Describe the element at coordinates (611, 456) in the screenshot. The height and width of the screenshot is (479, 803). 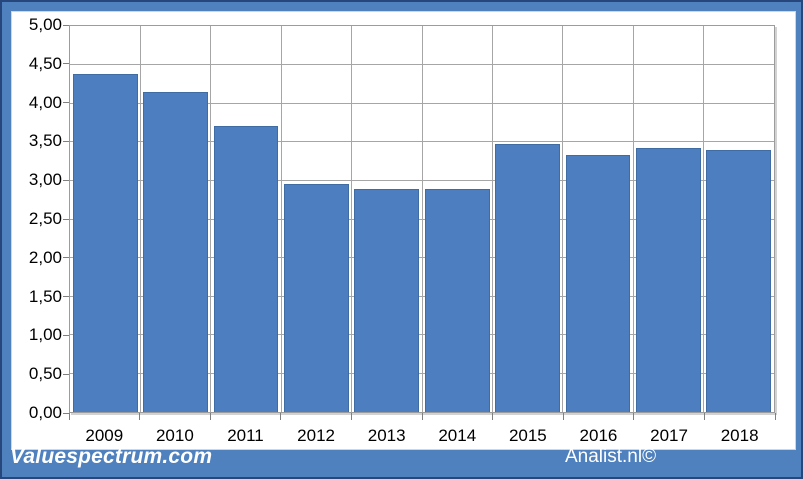
I see `analist-watermark: Analist.nl©` at that location.